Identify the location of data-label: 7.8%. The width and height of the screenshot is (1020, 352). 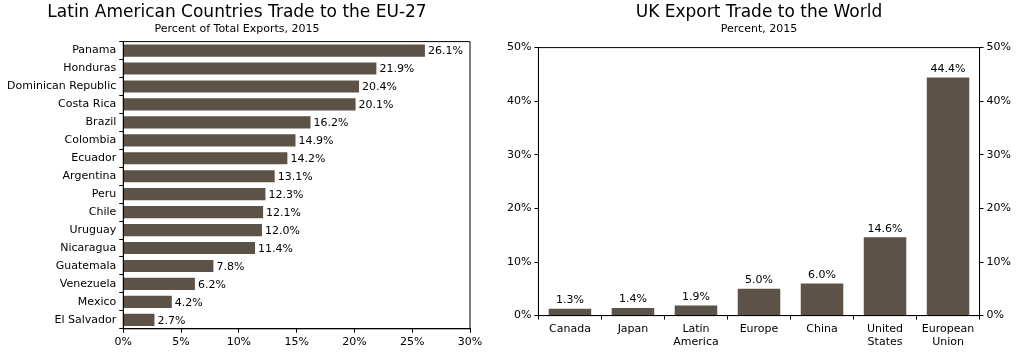
(230, 266).